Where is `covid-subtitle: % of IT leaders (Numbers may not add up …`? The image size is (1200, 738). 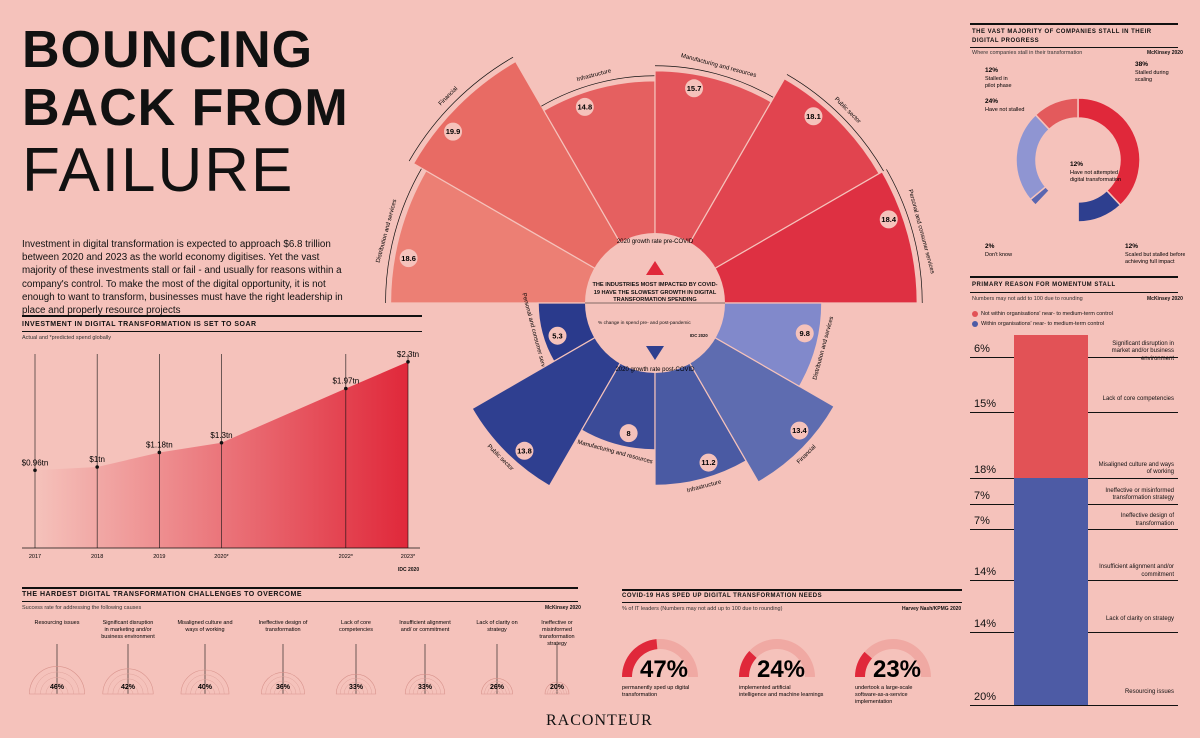 covid-subtitle: % of IT leaders (Numbers may not add up … is located at coordinates (702, 609).